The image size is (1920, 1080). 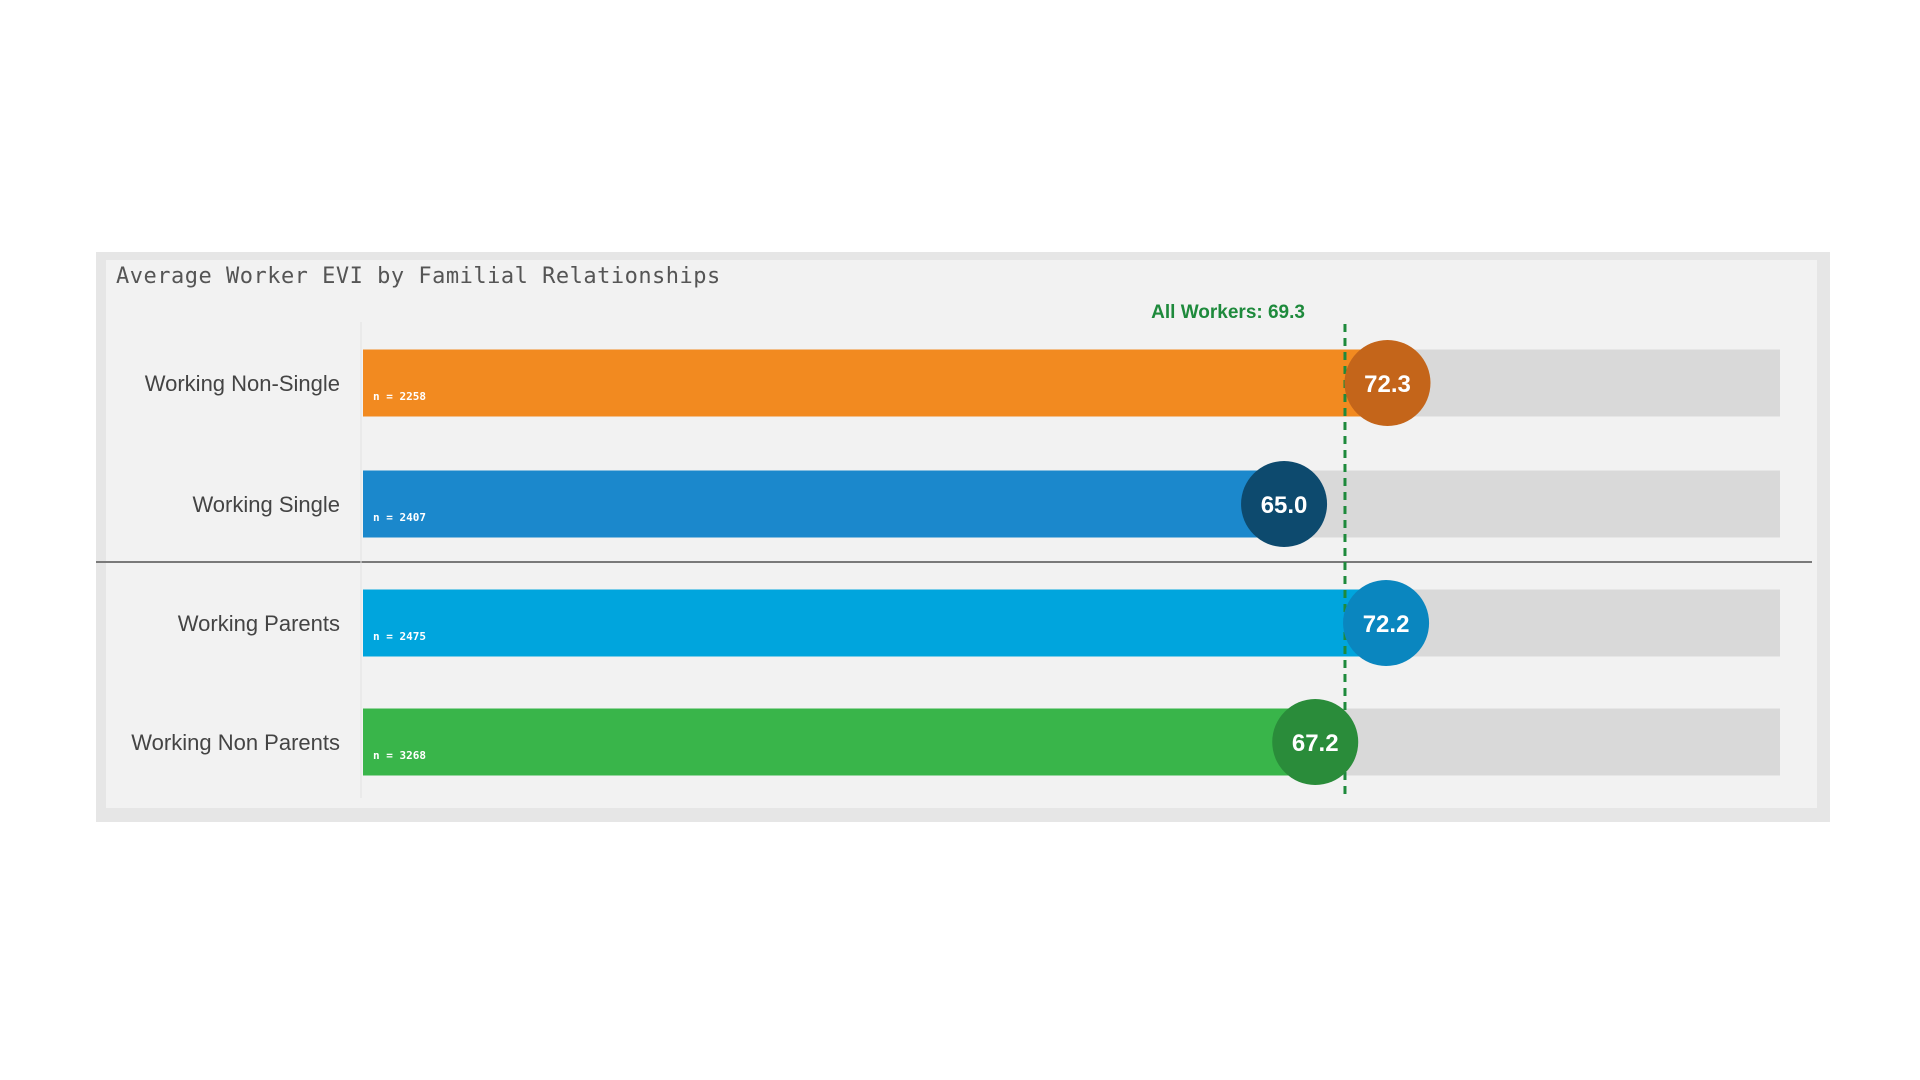 What do you see at coordinates (259, 623) in the screenshot?
I see `category-label: Working Parents` at bounding box center [259, 623].